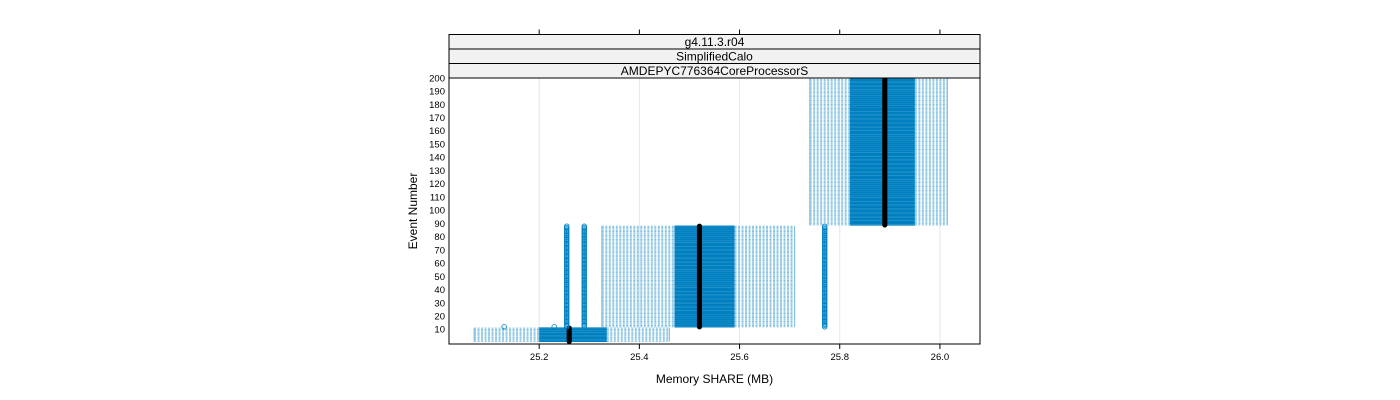  I want to click on y-tick-label: 20, so click(439, 317).